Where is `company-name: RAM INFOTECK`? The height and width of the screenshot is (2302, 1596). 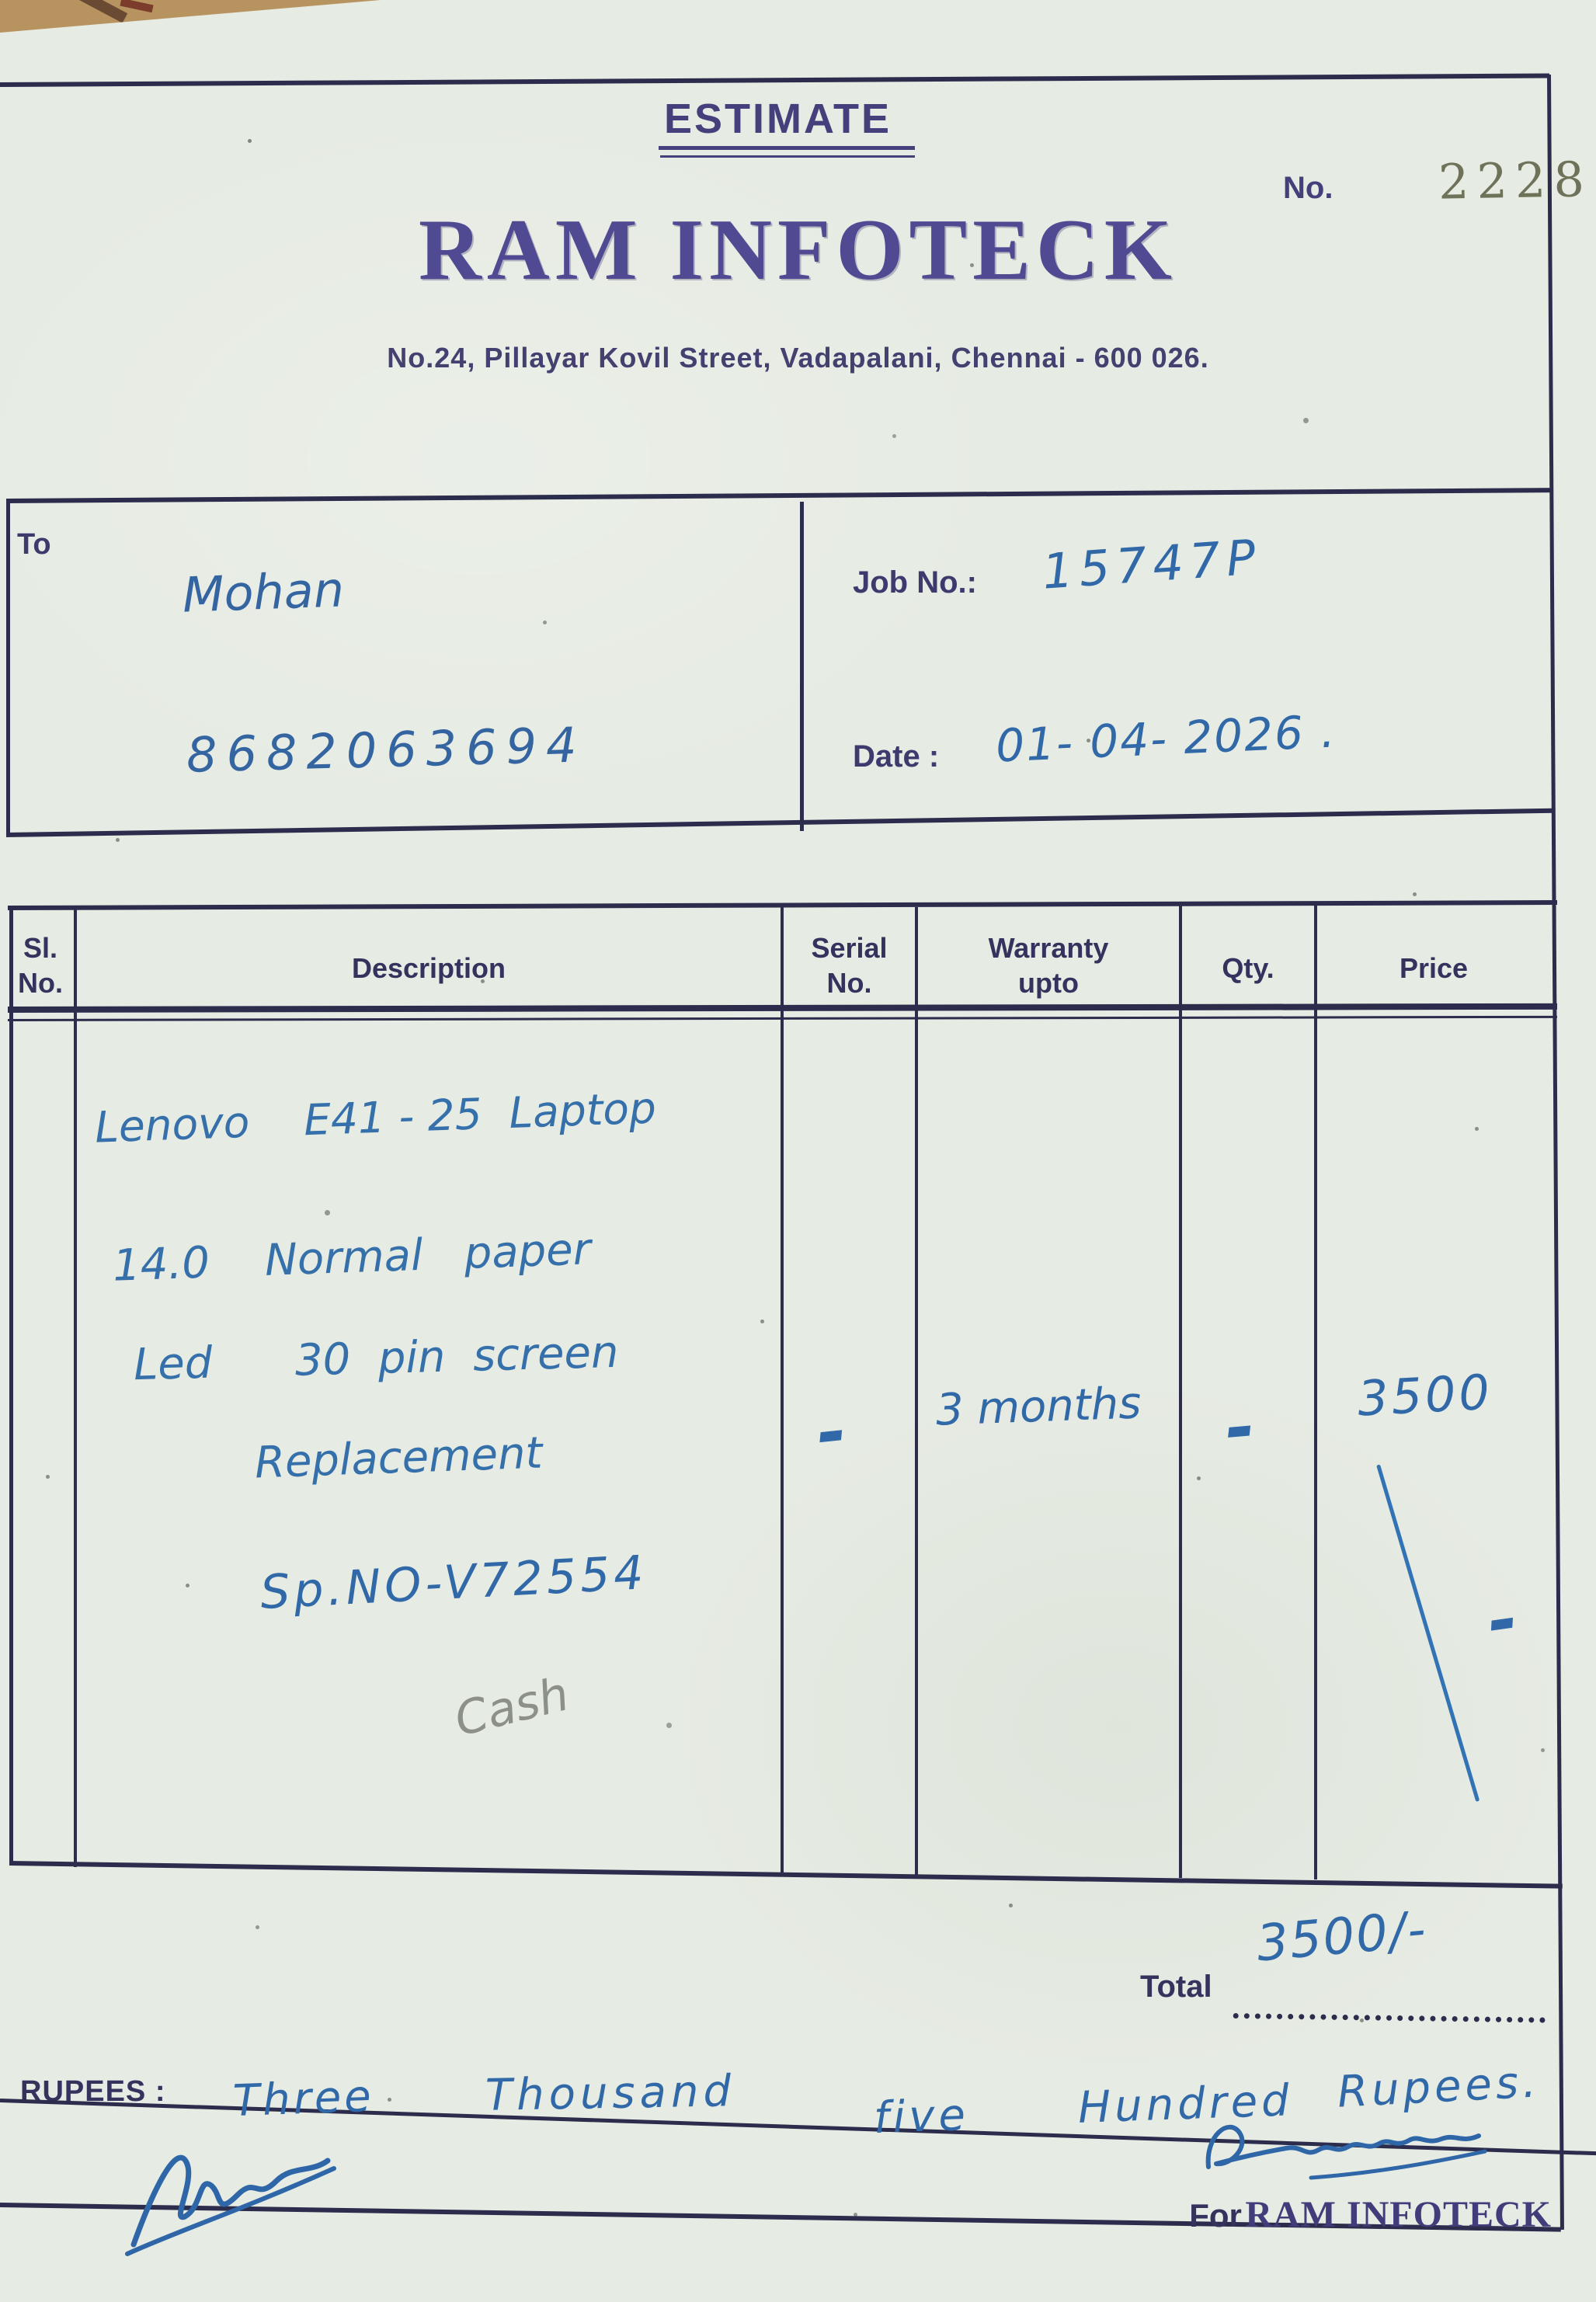 company-name: RAM INFOTECK is located at coordinates (798, 250).